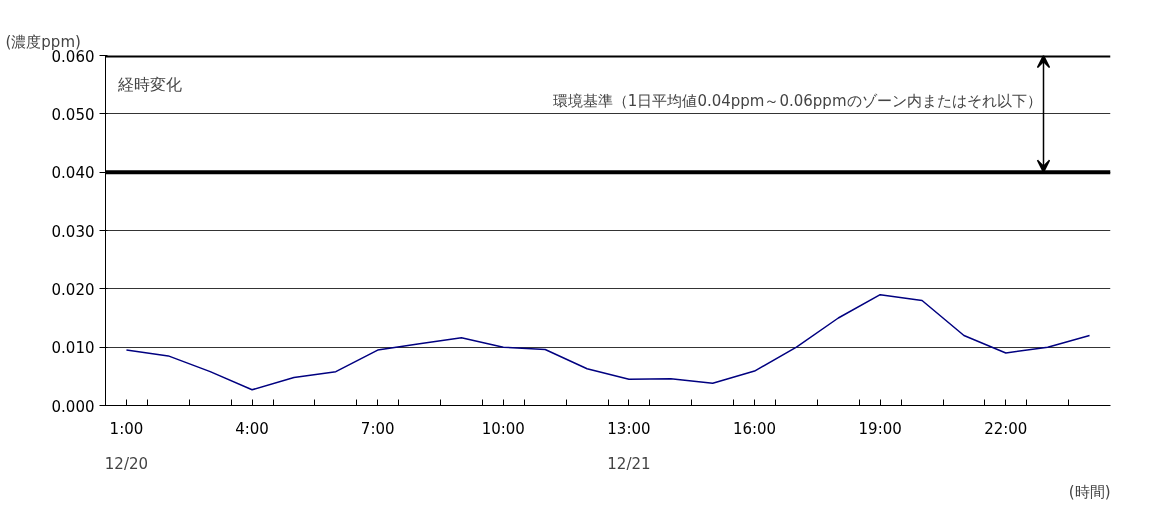  What do you see at coordinates (1089, 491) in the screenshot?
I see `x-axis-title: (時間)` at bounding box center [1089, 491].